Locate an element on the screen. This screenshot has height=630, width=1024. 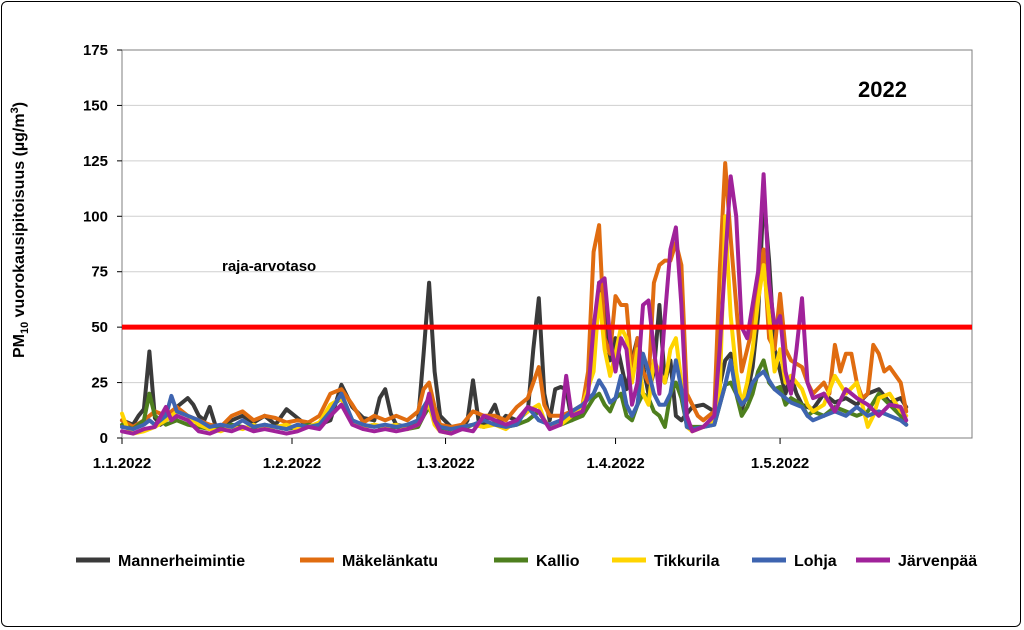
ytick-label: 125 is located at coordinates (95, 161).